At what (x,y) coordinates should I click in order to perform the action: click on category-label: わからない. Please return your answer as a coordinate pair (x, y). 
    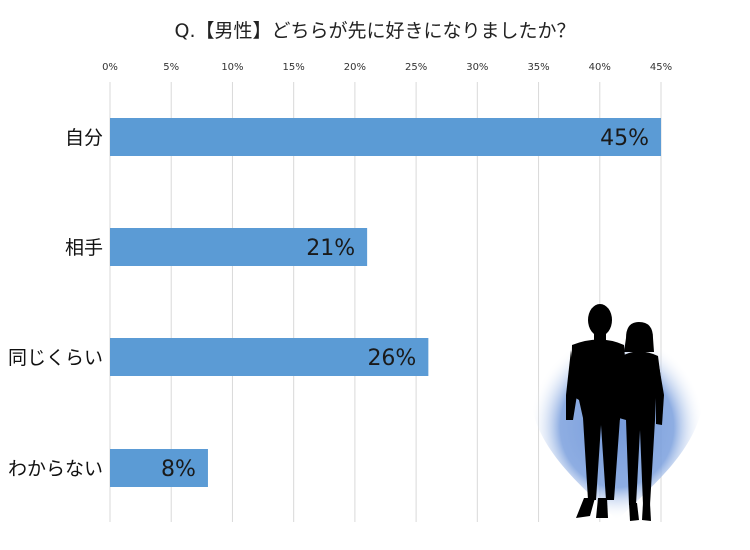
    Looking at the image, I should click on (55, 469).